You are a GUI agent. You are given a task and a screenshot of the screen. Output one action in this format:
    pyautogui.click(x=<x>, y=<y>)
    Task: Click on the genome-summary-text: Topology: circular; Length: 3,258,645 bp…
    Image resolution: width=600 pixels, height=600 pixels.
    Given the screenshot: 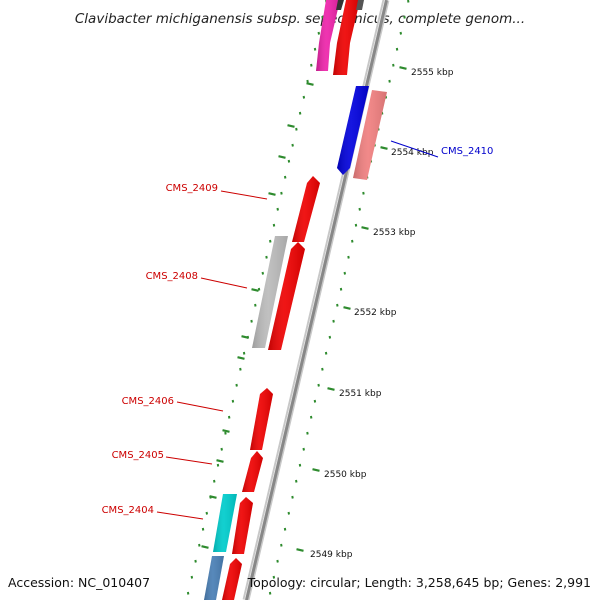 What is the action you would take?
    pyautogui.click(x=419, y=582)
    